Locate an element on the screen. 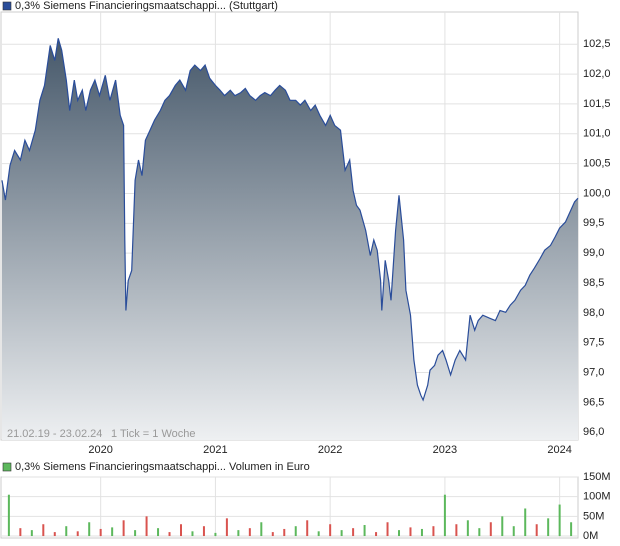  y-tick-label: 102,0 is located at coordinates (597, 74).